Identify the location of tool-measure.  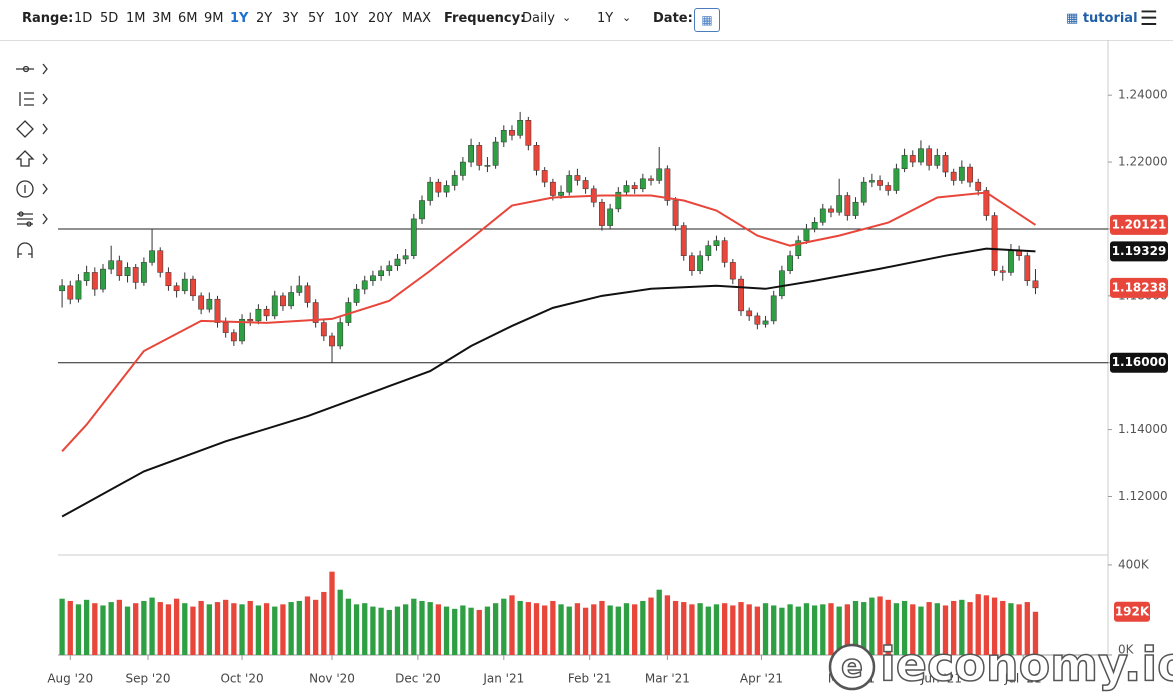
(32, 219).